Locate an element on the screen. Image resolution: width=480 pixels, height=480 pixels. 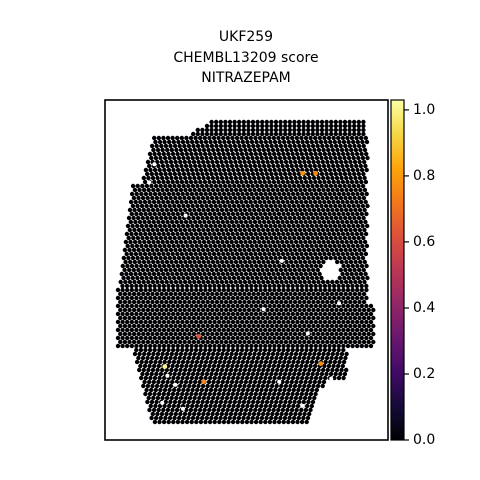
colorbar-tick-label: 0.8 is located at coordinates (424, 176).